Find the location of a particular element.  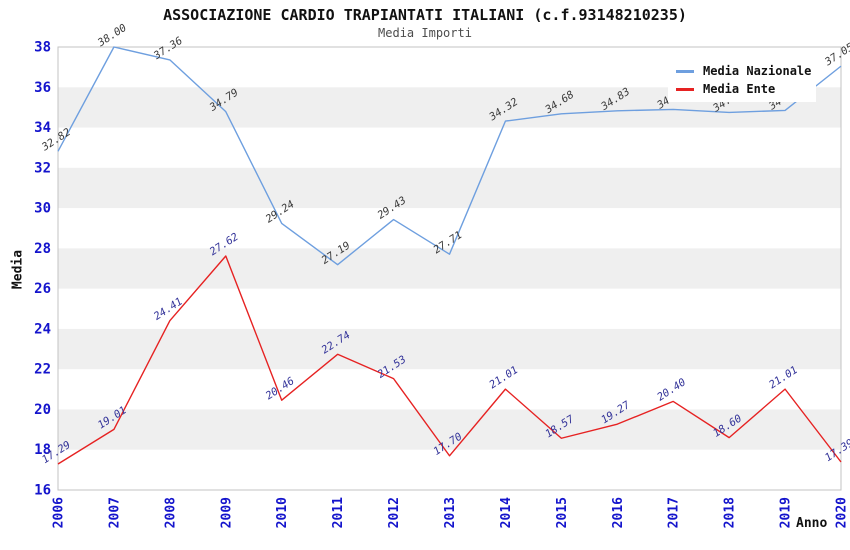

y-tick-label: 38 is located at coordinates (42, 48).